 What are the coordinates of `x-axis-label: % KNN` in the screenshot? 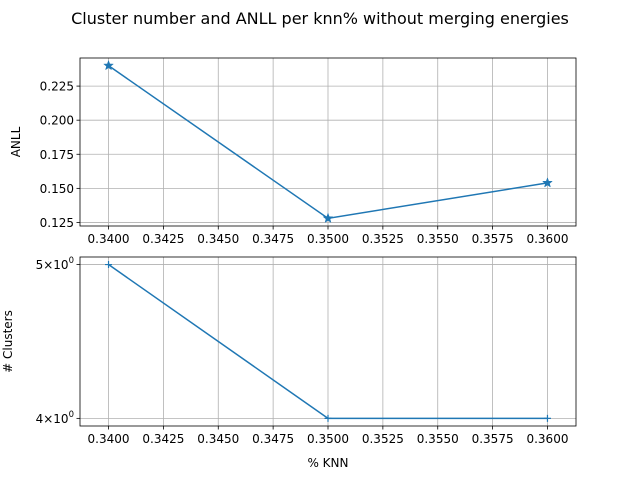 It's located at (327, 463).